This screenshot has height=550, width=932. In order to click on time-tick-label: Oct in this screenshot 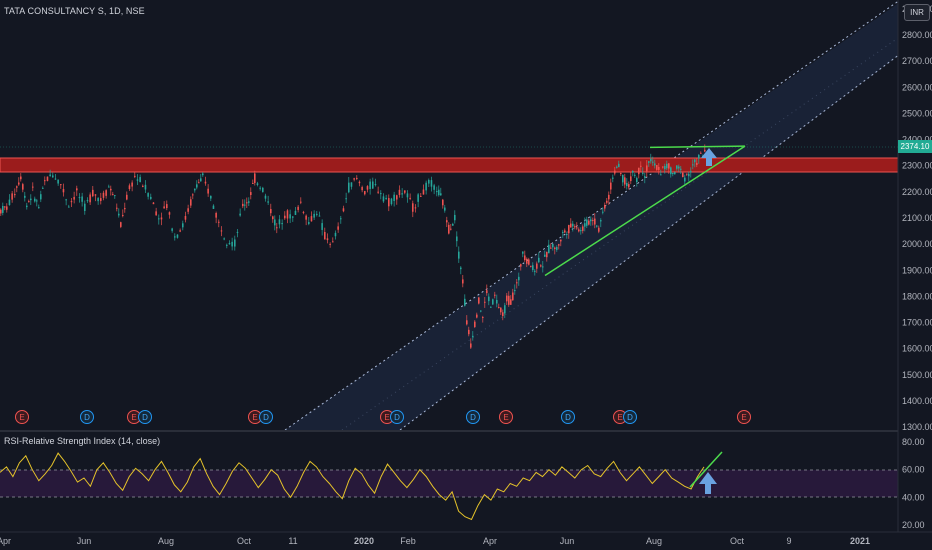, I will do `click(244, 541)`.